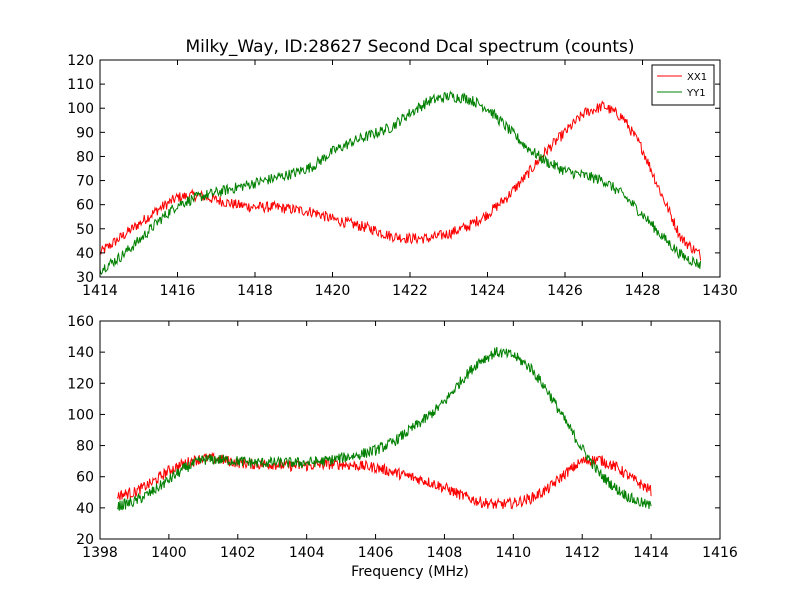  Describe the element at coordinates (85, 230) in the screenshot. I see `y-tick-label: 50` at that location.